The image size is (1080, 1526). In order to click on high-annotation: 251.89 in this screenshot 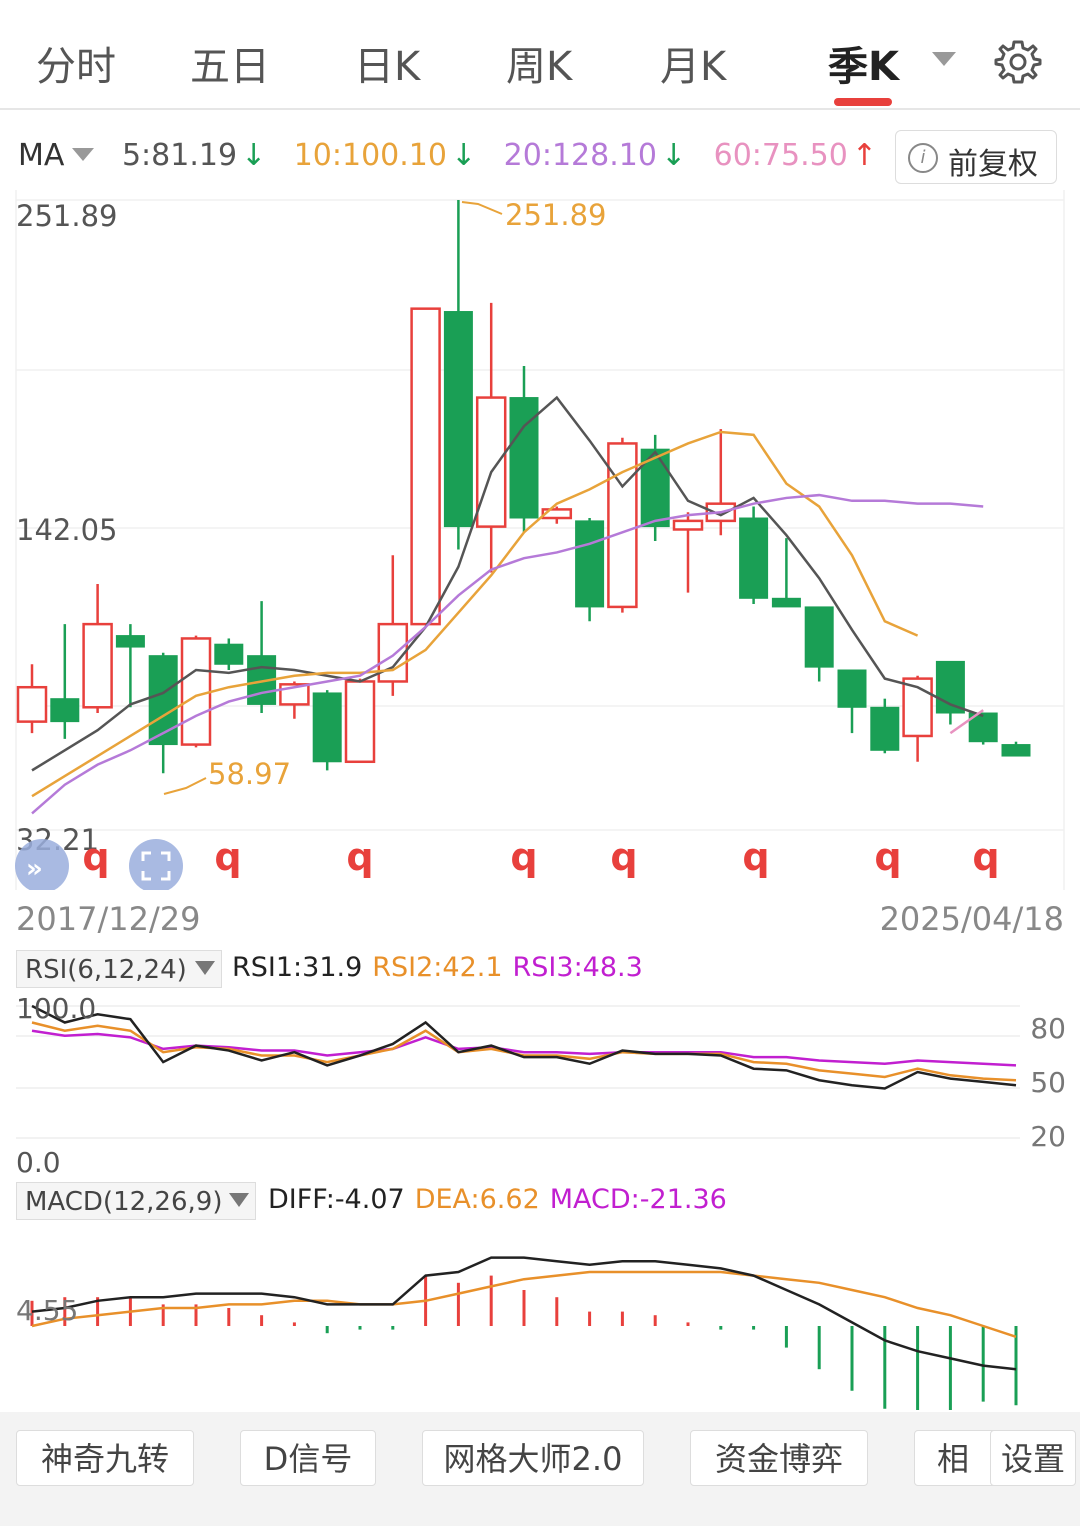, I will do `click(555, 215)`.